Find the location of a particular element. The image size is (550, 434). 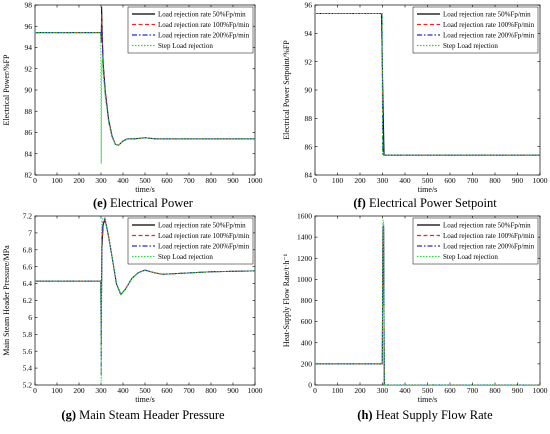

x-tick-label: 900 is located at coordinates (233, 180).